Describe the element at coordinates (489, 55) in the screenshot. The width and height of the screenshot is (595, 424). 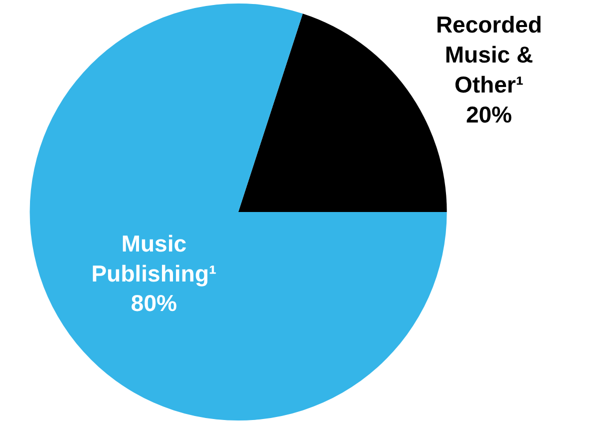
I see `slice-label: Recorded Music & Other¹` at that location.